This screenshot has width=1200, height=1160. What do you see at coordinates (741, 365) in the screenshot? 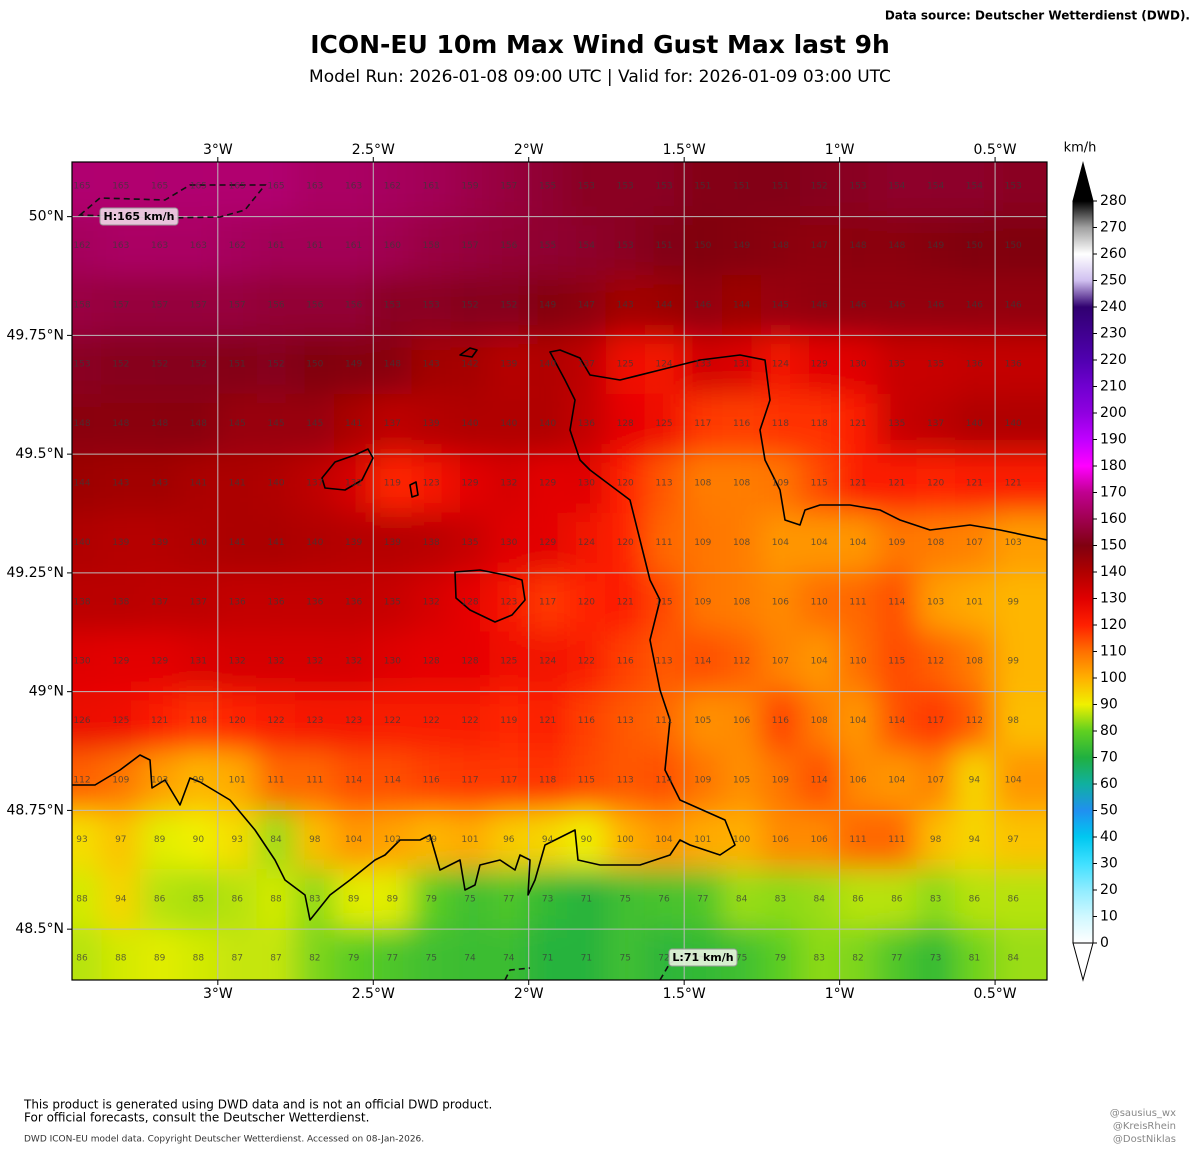
I see `field-value: 131` at bounding box center [741, 365].